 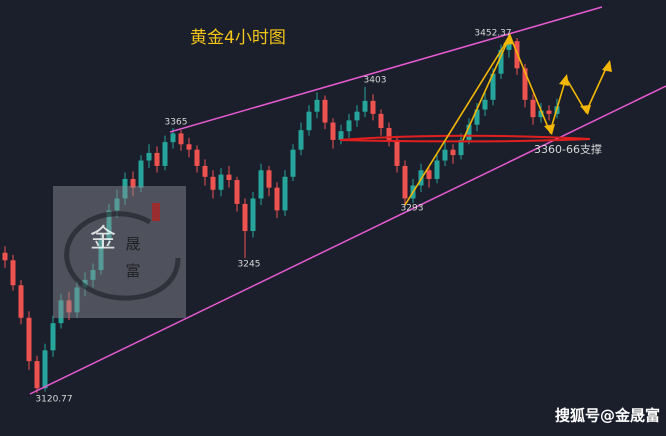 What do you see at coordinates (238, 38) in the screenshot?
I see `chart-title: 黄金4小时图` at bounding box center [238, 38].